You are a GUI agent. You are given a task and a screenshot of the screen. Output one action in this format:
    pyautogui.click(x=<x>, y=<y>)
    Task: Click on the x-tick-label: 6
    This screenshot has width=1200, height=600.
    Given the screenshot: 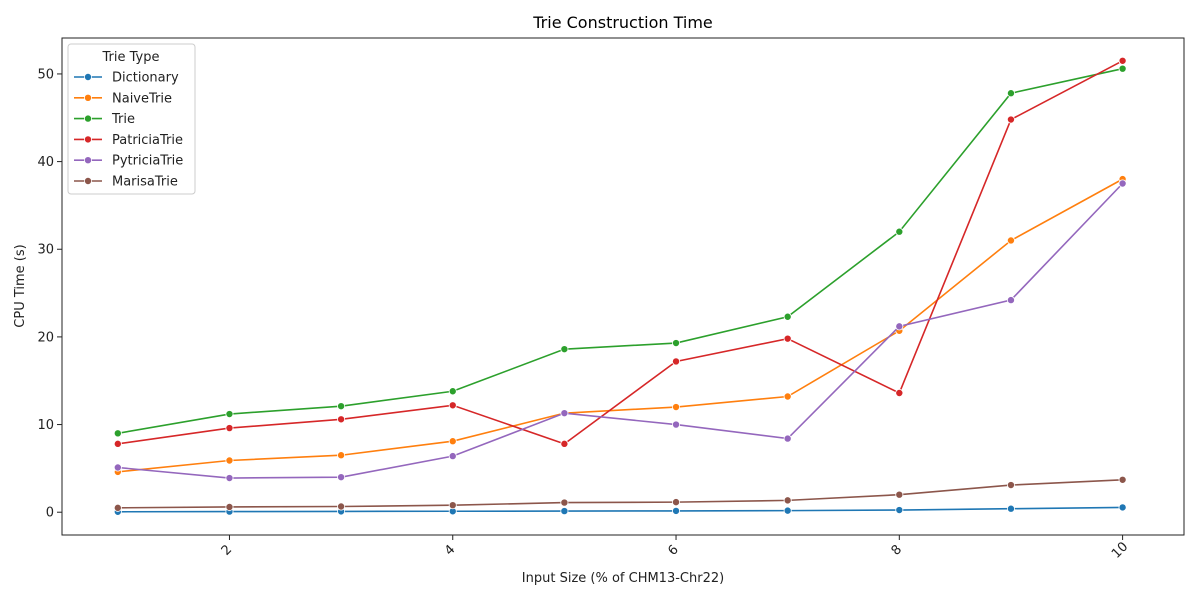 What is the action you would take?
    pyautogui.click(x=673, y=550)
    